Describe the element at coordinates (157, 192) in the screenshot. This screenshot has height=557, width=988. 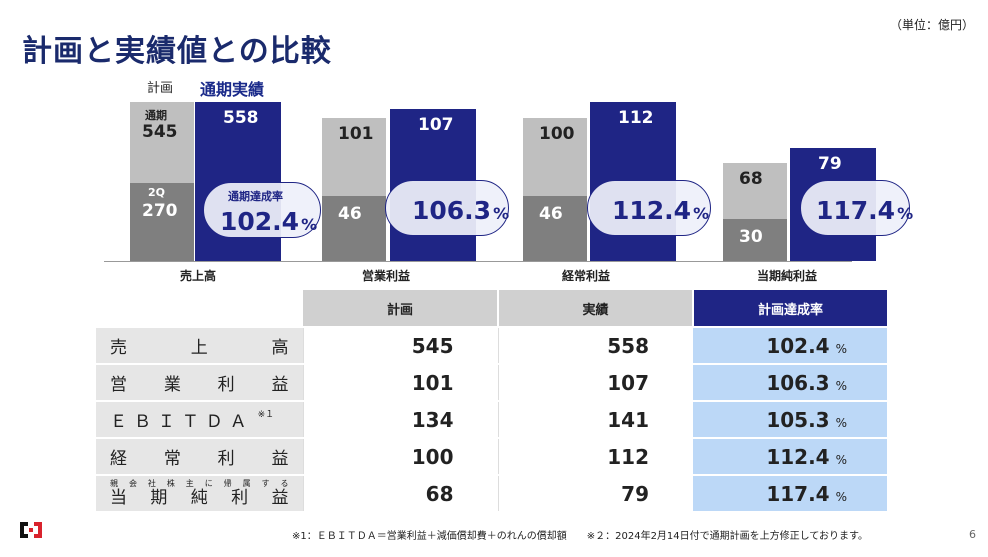
I see `plan-2q-label: 2Q` at that location.